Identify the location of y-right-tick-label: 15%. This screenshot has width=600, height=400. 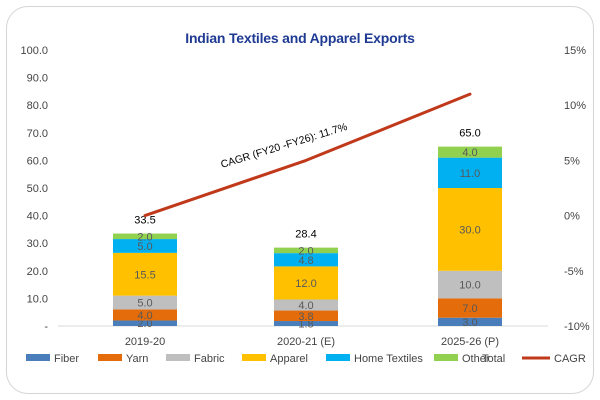
(575, 51).